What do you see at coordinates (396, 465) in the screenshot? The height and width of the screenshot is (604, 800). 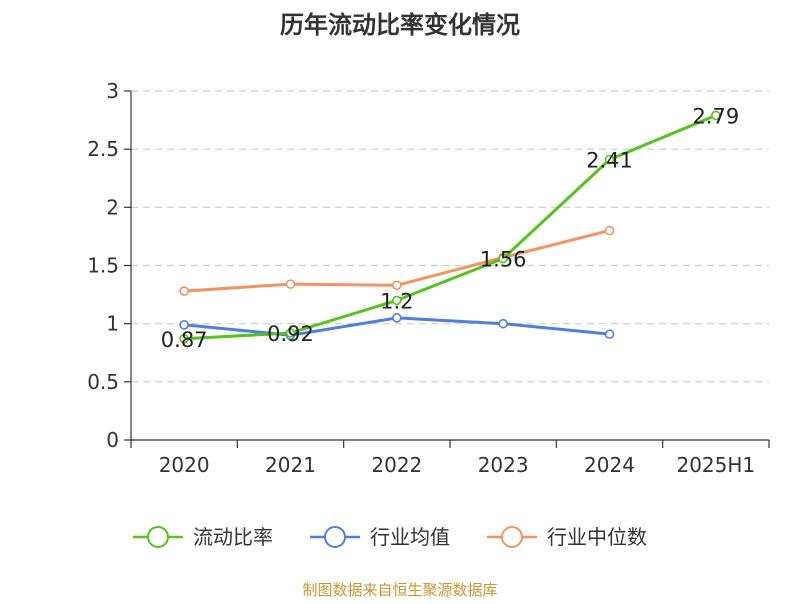 I see `x-tick-label: 2022` at bounding box center [396, 465].